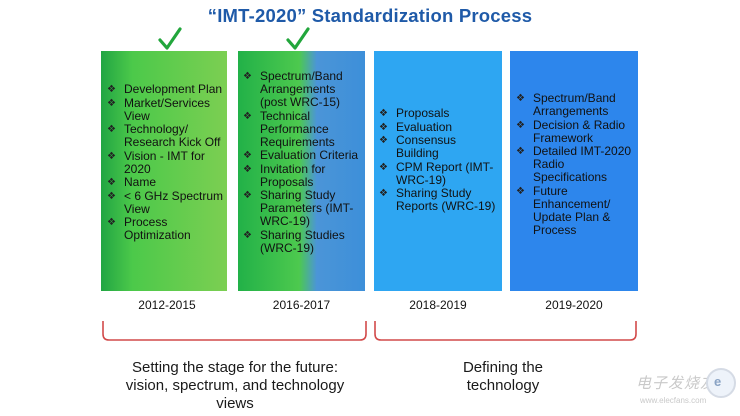  I want to click on list-item: Sharing Study Reports (WRC-19), so click(440, 200).